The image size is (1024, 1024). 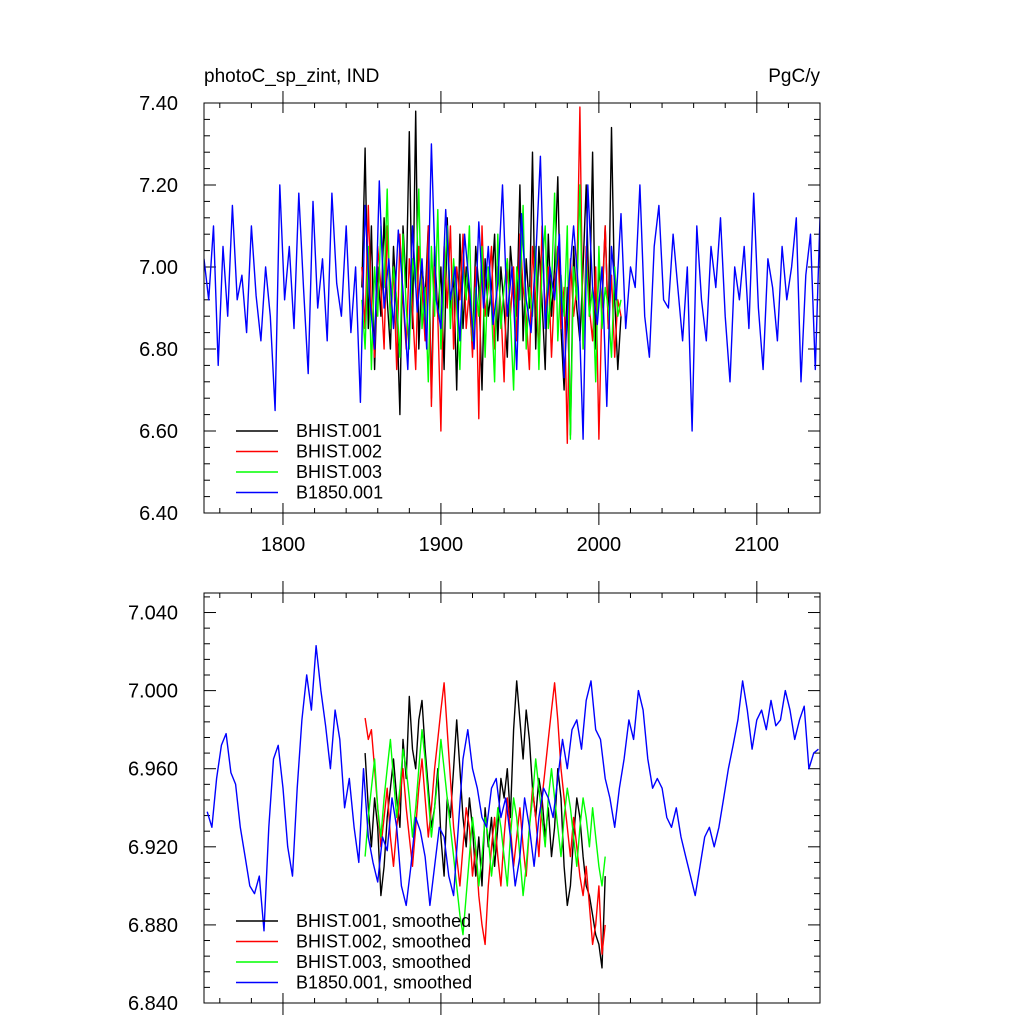 I want to click on y-tick-label: 7.20, so click(x=158, y=186).